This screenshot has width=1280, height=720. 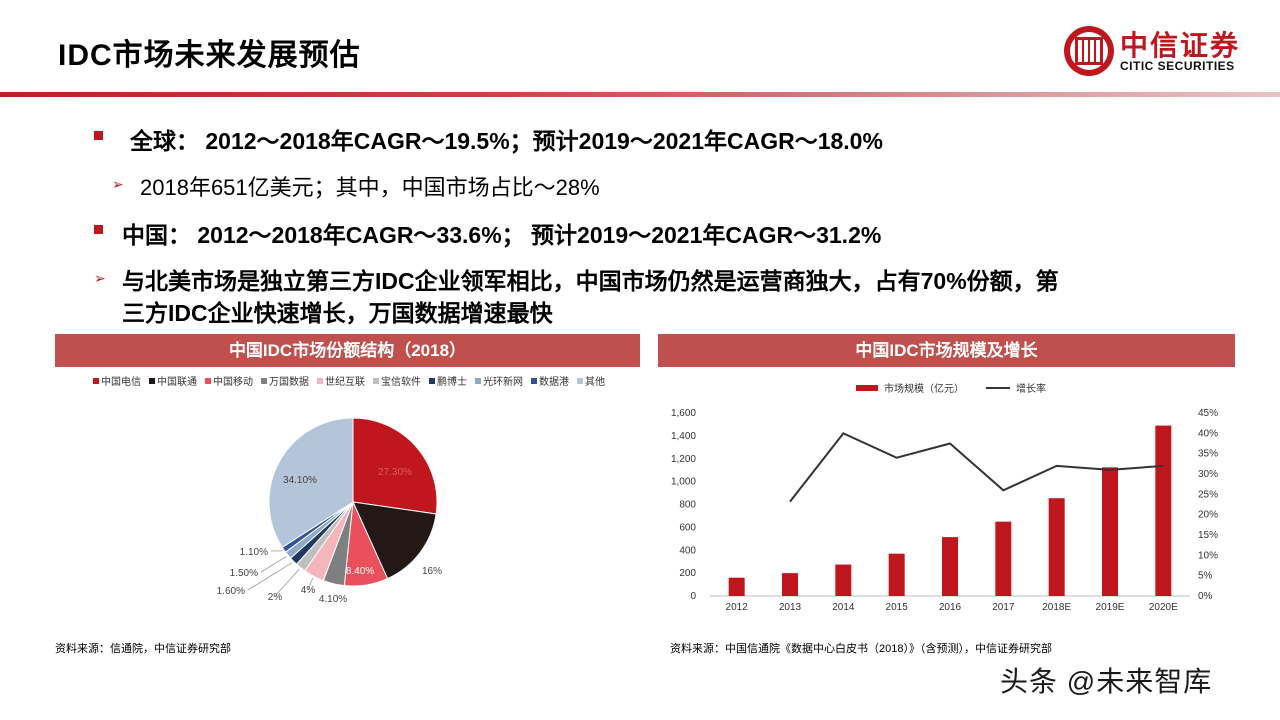 What do you see at coordinates (300, 480) in the screenshot?
I see `pie-data-label: 34.10%` at bounding box center [300, 480].